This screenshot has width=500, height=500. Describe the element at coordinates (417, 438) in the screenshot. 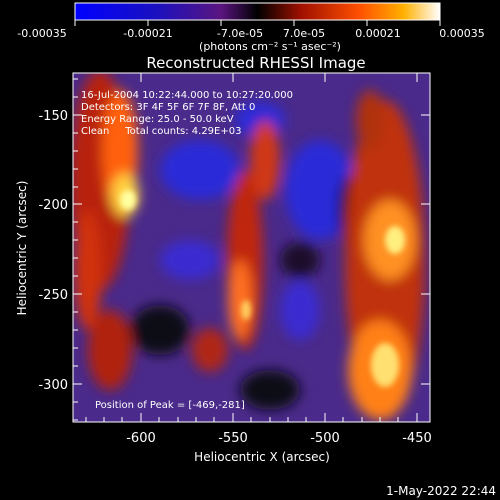

I see `x-tick-label: -450` at that location.